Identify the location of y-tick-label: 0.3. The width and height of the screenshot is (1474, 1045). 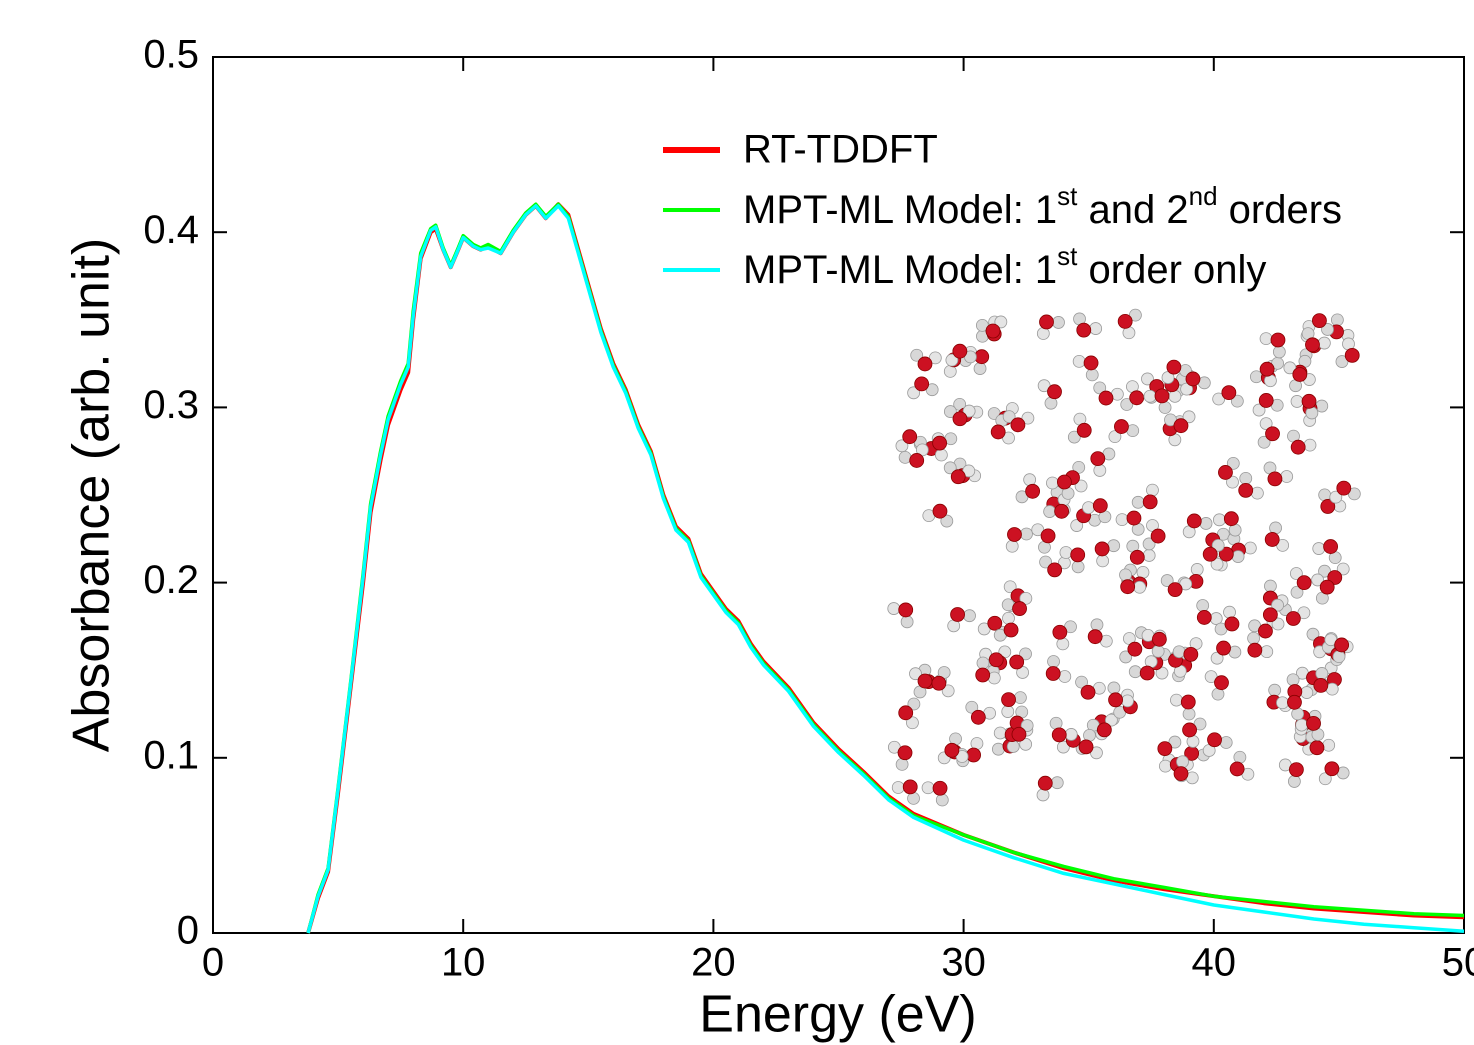
(171, 405).